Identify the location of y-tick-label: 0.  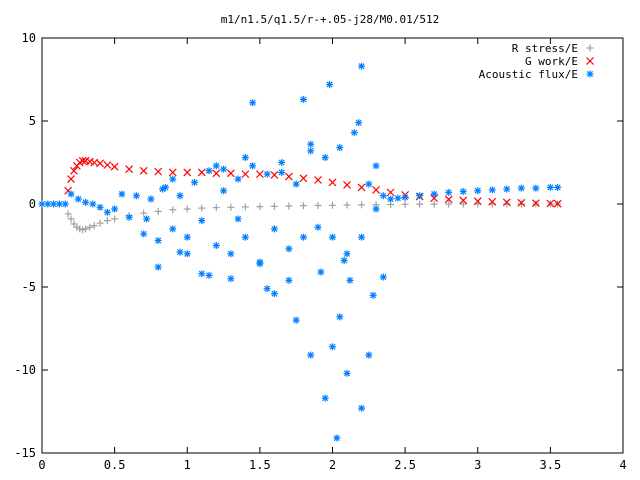
(32, 204).